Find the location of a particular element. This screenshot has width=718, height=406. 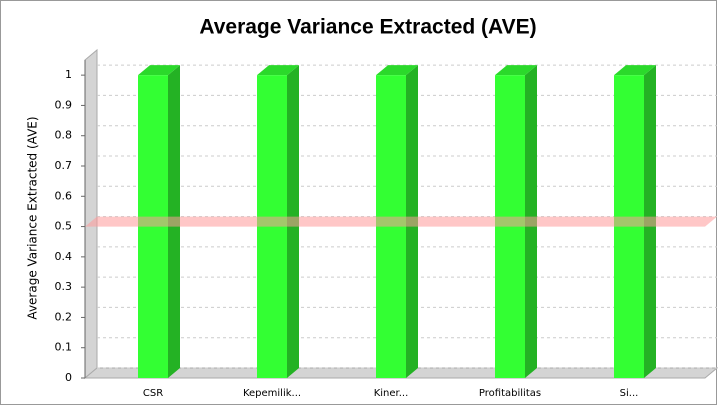

x-tick-label: Profitabilitas is located at coordinates (510, 393).